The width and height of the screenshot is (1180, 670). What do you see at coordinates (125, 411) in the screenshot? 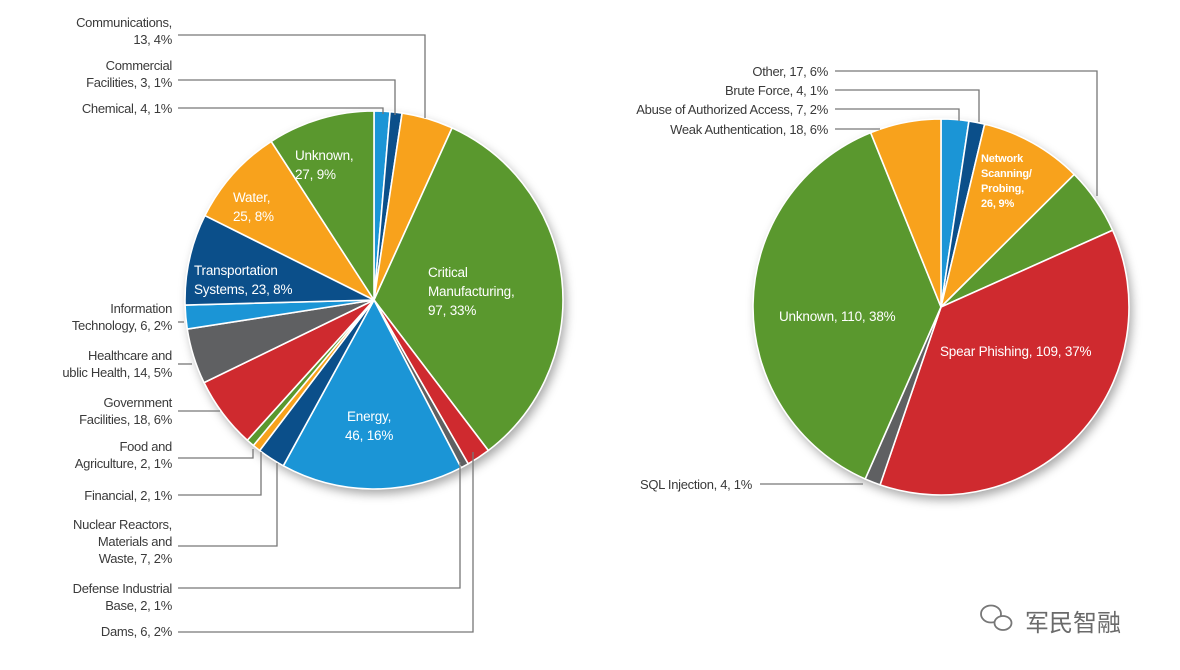
I see `label-government-facilities: Government Facilities, 18, 6%` at bounding box center [125, 411].